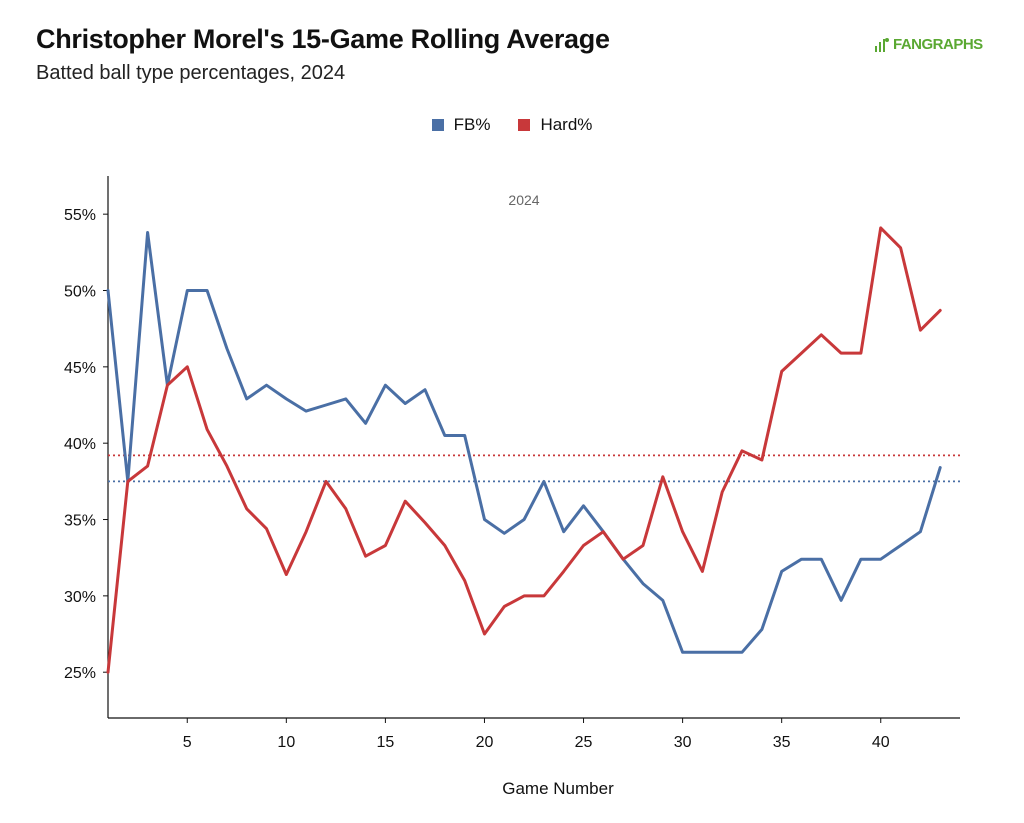 This screenshot has height=823, width=1024. Describe the element at coordinates (782, 742) in the screenshot. I see `x-tick-label: 35` at that location.